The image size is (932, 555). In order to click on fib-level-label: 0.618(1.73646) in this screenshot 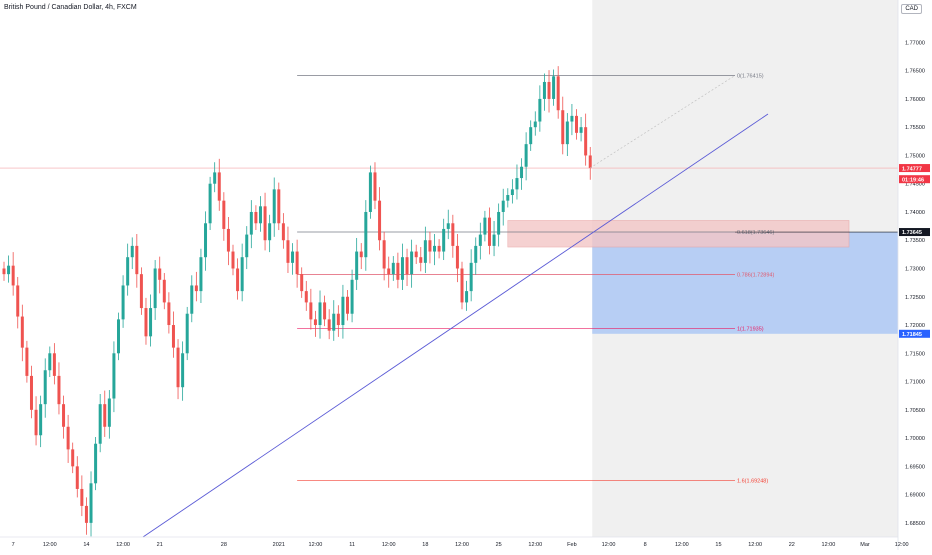, I will do `click(755, 233)`.